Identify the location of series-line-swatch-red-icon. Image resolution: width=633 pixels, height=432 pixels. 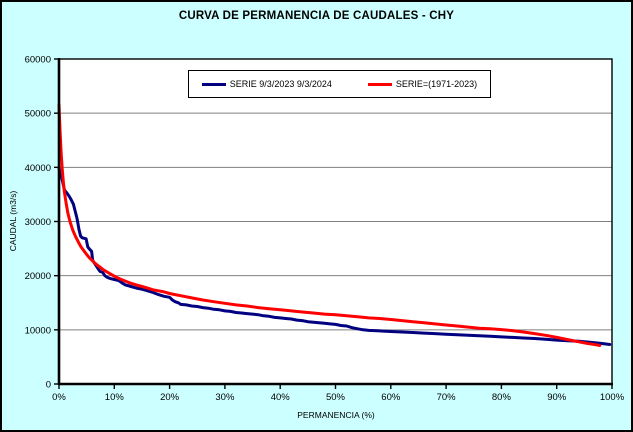
(379, 84).